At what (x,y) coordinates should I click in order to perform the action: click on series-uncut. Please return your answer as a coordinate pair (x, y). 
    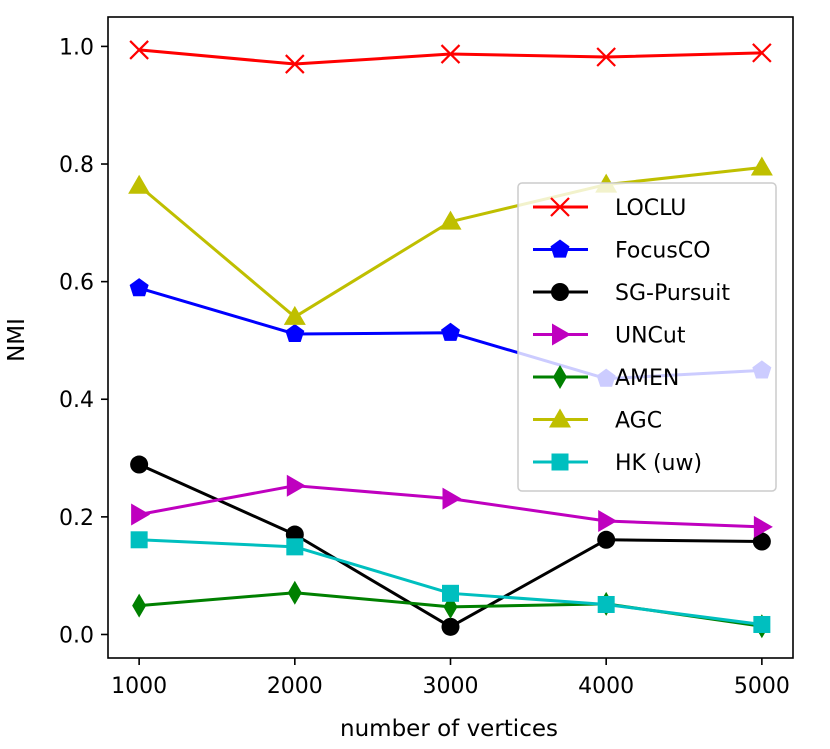
    Looking at the image, I should click on (452, 506).